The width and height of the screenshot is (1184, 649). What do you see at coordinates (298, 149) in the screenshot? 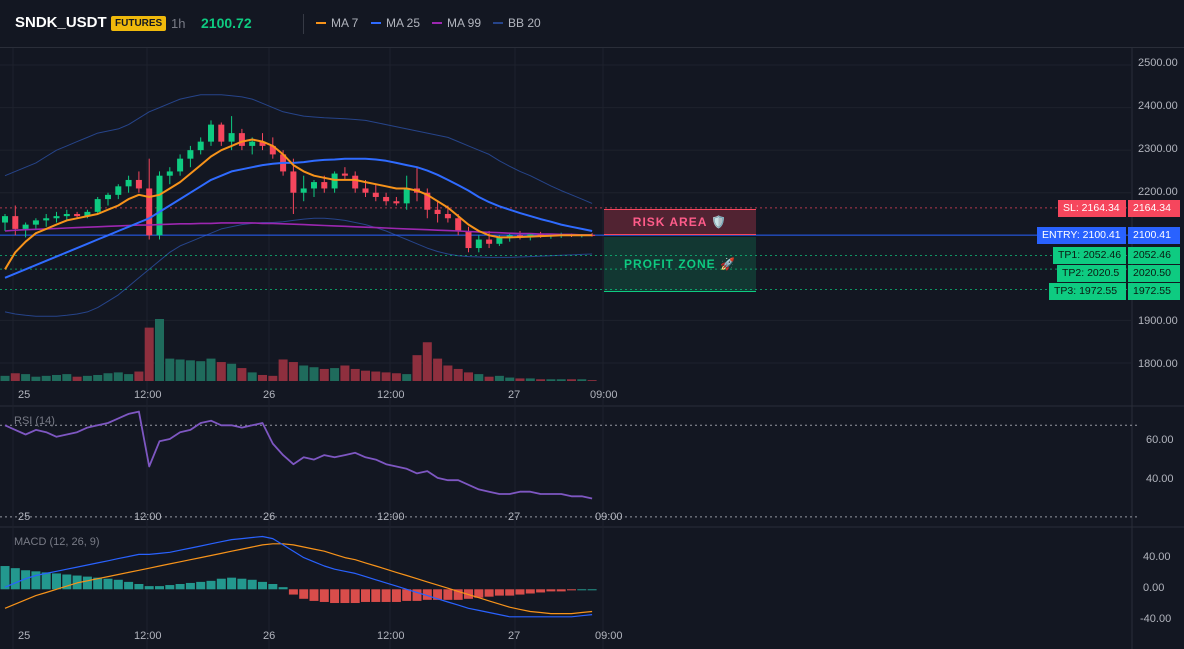
I see `bb-upper-line` at bounding box center [298, 149].